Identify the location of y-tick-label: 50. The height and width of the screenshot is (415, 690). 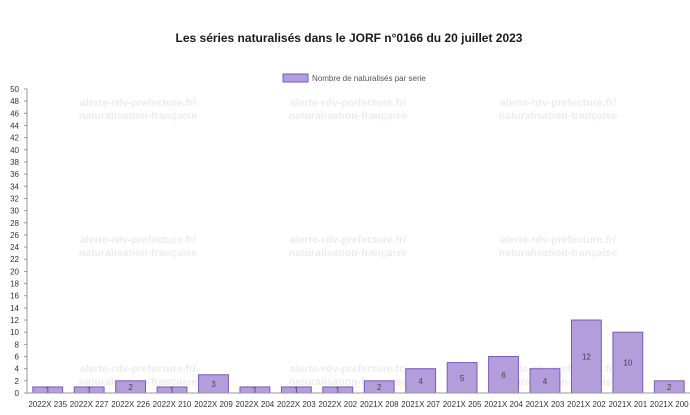
(14, 89).